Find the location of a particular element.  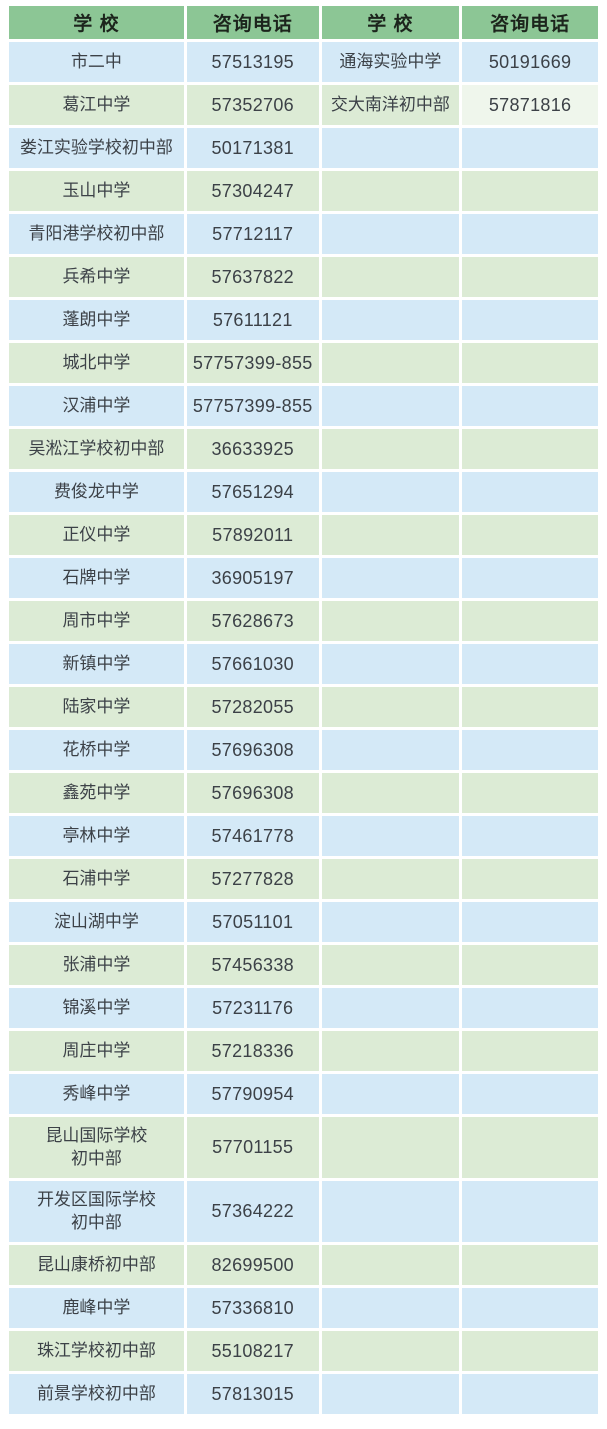

school-name-left: 玉山中学 is located at coordinates (96, 191).